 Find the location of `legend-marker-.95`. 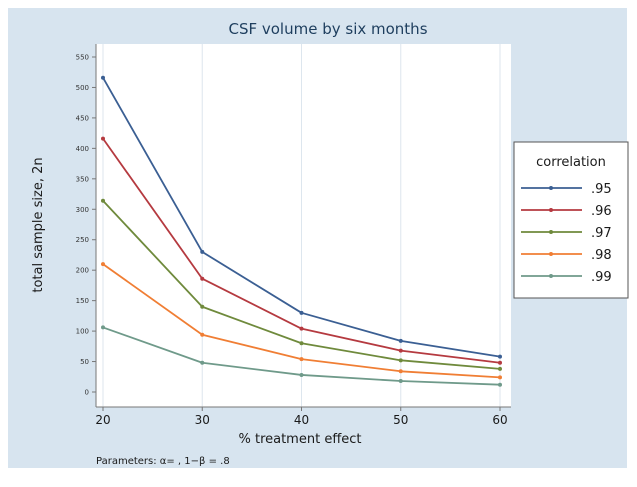

legend-marker-.95 is located at coordinates (551, 188).